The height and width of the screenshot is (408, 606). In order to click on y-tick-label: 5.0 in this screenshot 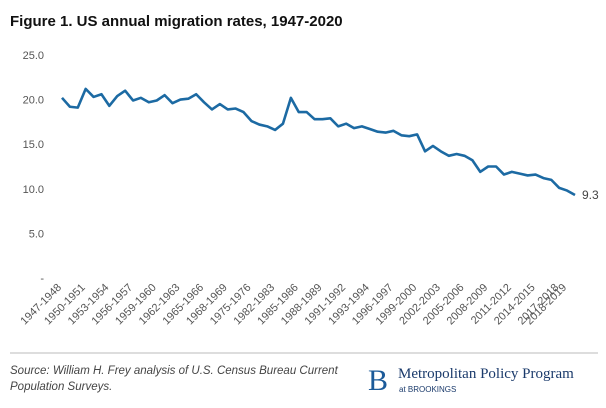, I will do `click(36, 234)`.